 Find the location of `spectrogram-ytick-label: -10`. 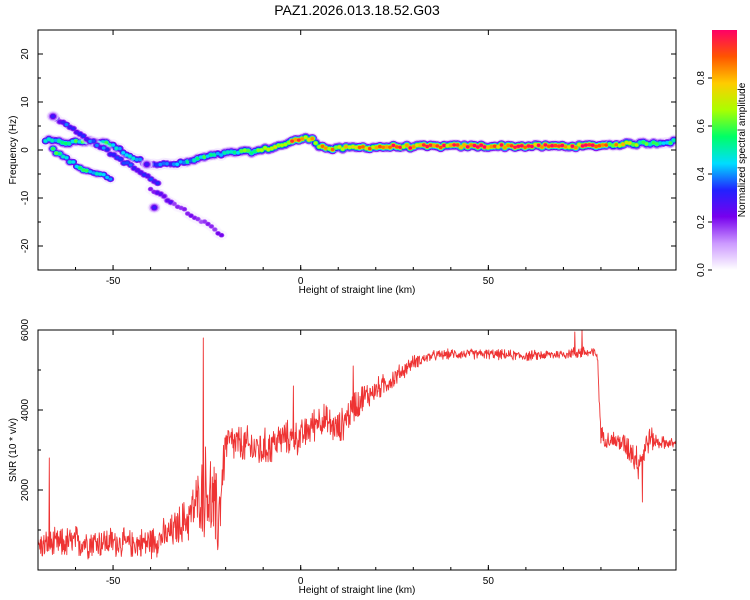

spectrogram-ytick-label: -10 is located at coordinates (25, 197).